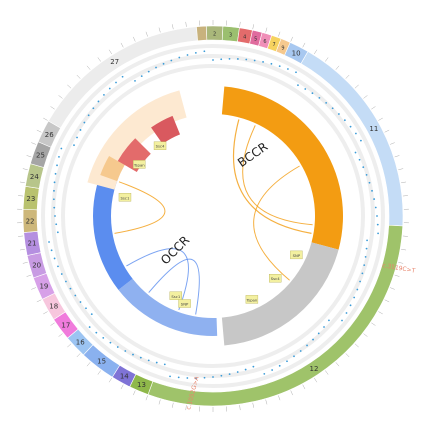 The image size is (427, 444). What do you see at coordinates (255, 40) in the screenshot?
I see `chromosome-label: 5` at bounding box center [255, 40].